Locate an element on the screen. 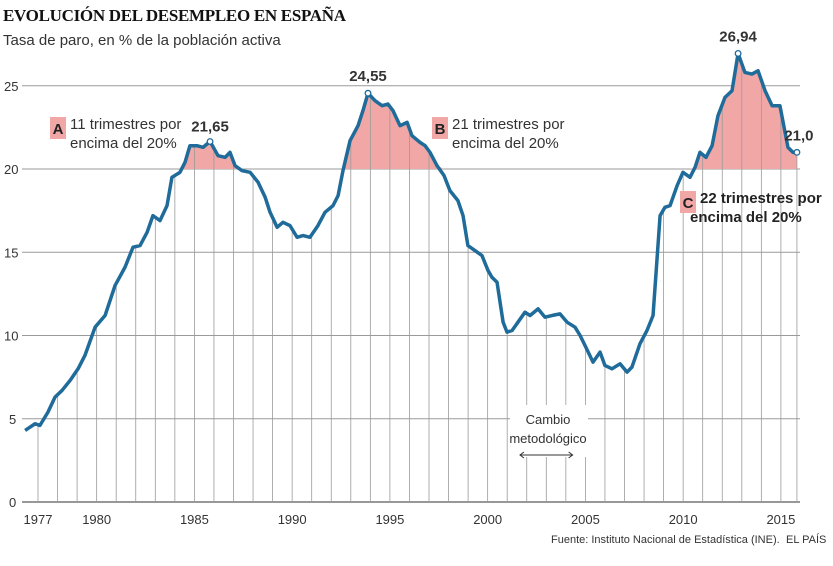  annotation-text: 21 trimestres por is located at coordinates (508, 124).